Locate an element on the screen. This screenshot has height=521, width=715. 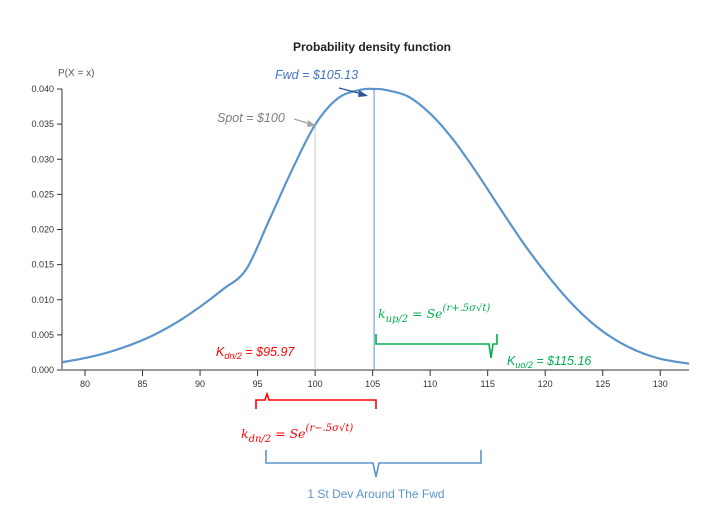
k-dn-formula: kdn/2 = Se(r−.5σ√t) is located at coordinates (297, 434).